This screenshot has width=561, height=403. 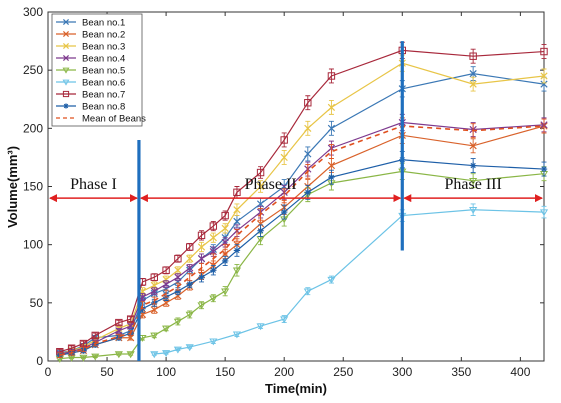 What do you see at coordinates (225, 372) in the screenshot?
I see `x-tick-label: 150` at bounding box center [225, 372].